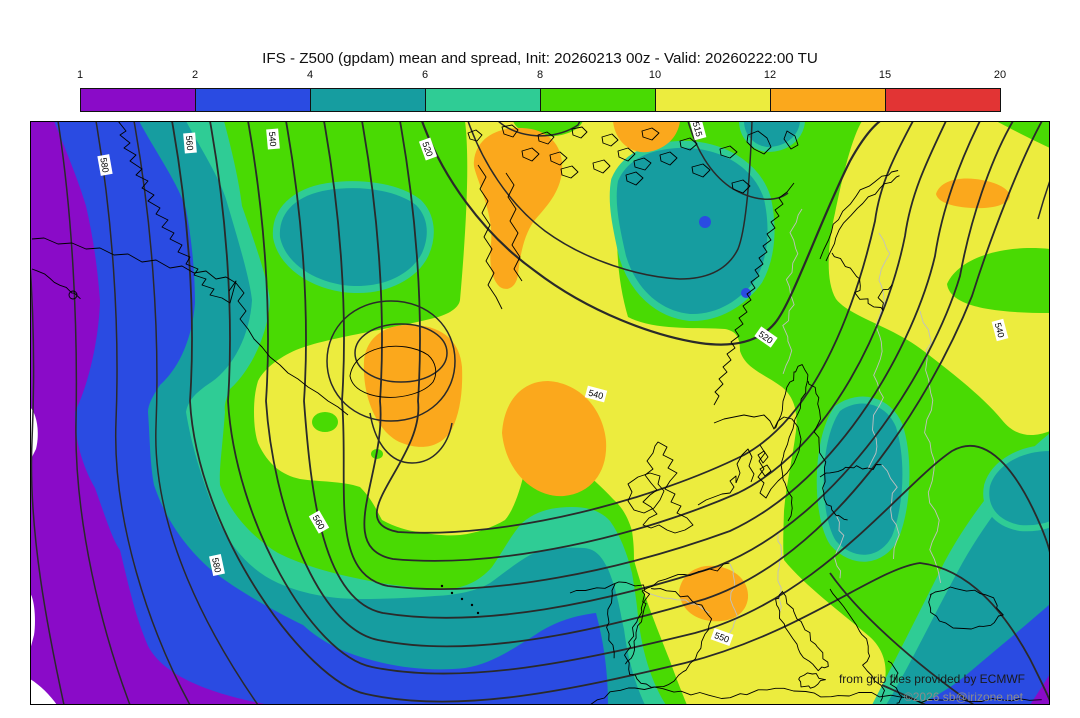  What do you see at coordinates (427, 149) in the screenshot?
I see `svg-text: 520` at bounding box center [427, 149].